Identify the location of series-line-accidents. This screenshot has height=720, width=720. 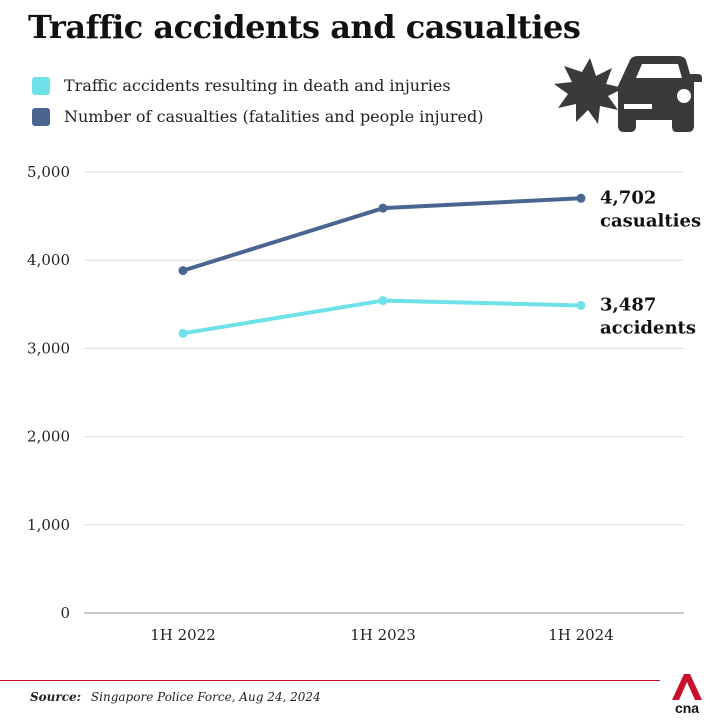
(382, 317).